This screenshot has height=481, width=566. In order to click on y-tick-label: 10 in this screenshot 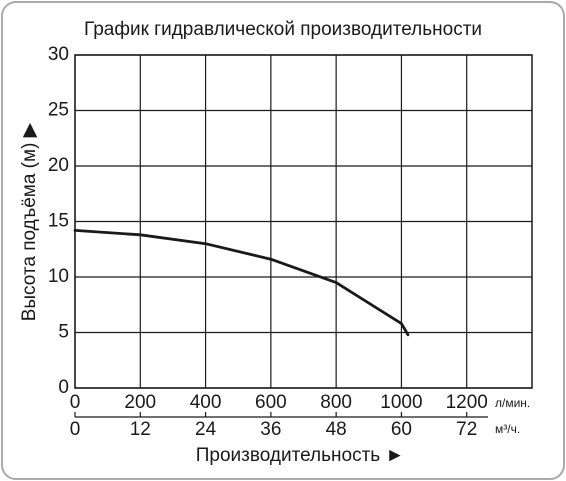, I will do `click(58, 276)`.